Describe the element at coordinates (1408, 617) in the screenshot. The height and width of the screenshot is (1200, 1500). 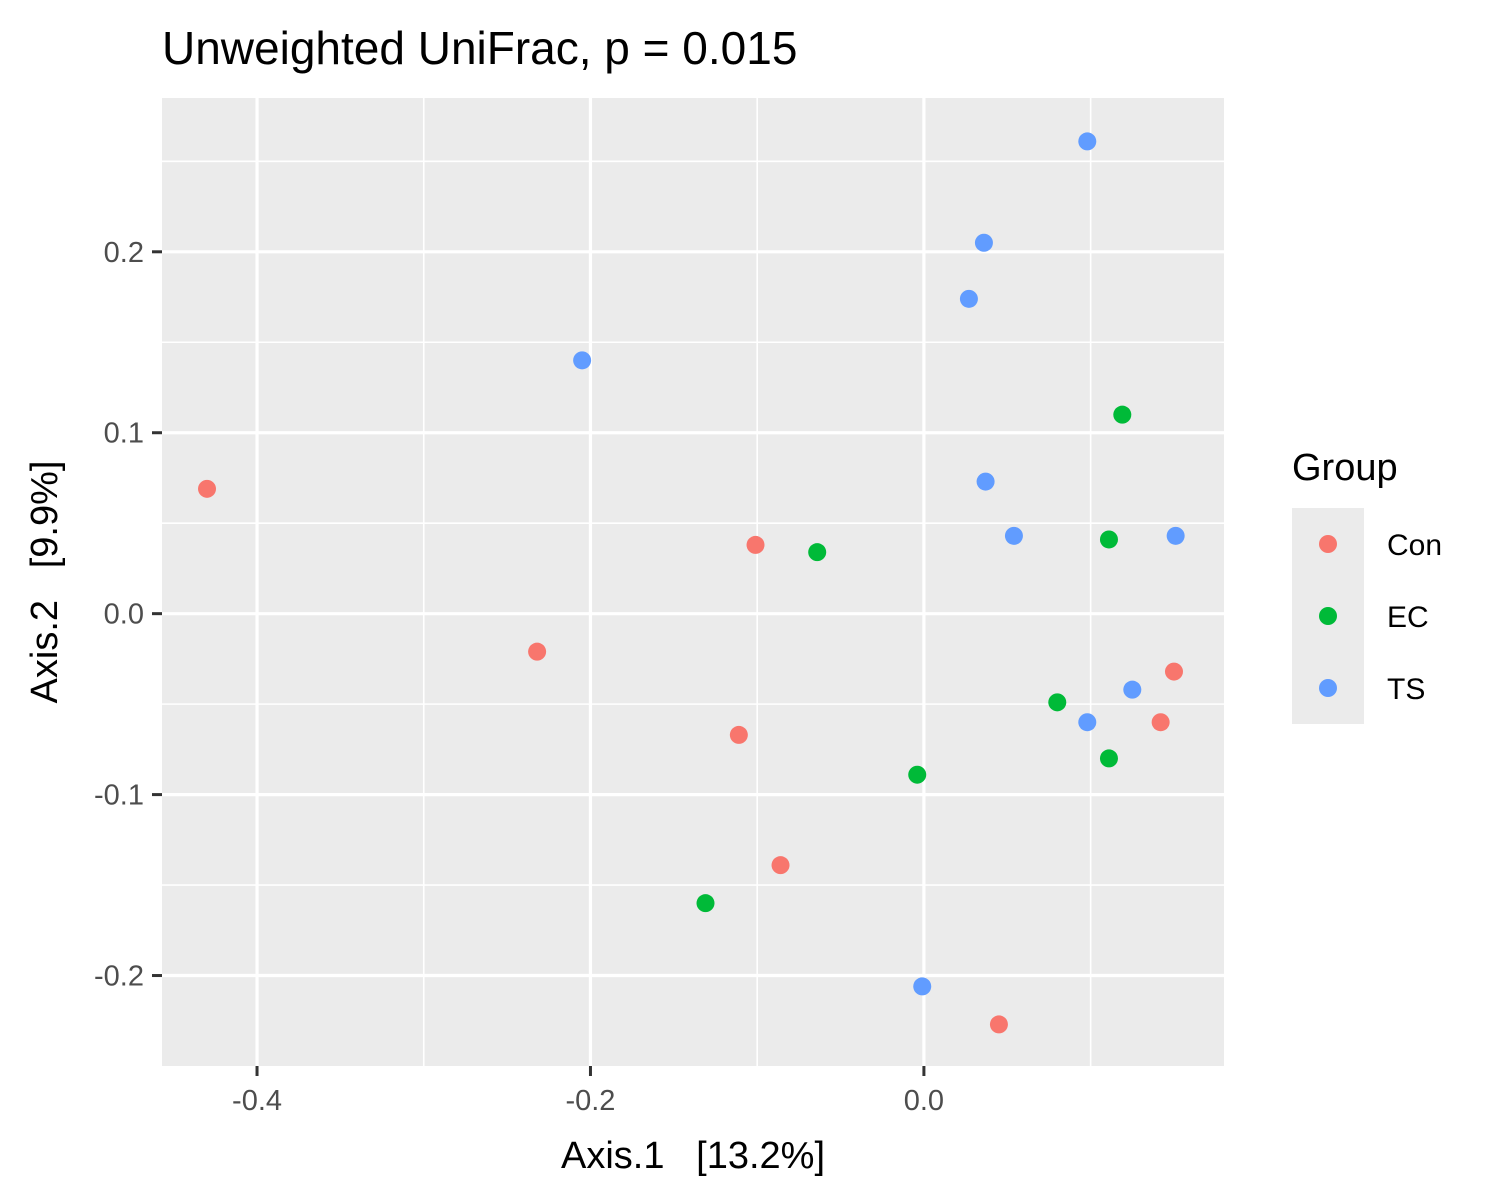
I see `legend-label-ec: EC` at that location.